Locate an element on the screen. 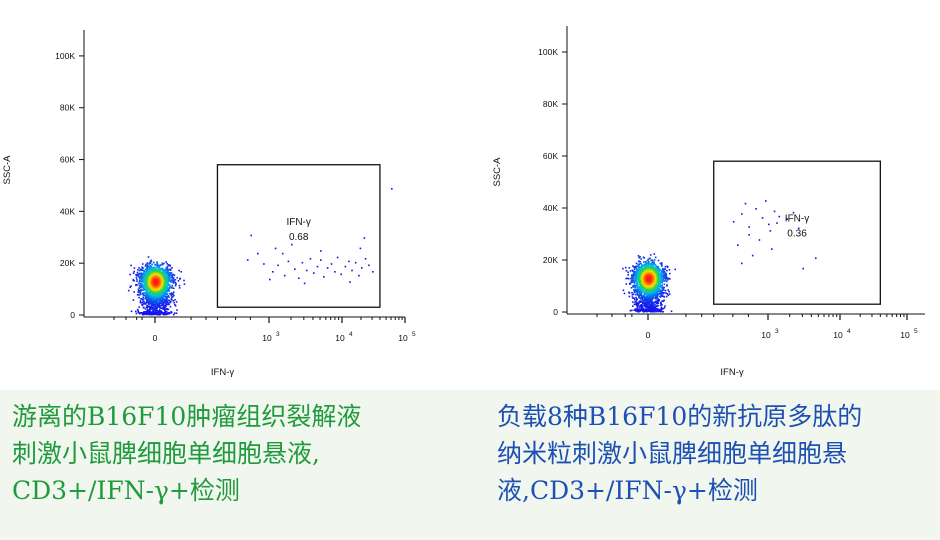  y-axis-label: SSC-A is located at coordinates (7, 170).